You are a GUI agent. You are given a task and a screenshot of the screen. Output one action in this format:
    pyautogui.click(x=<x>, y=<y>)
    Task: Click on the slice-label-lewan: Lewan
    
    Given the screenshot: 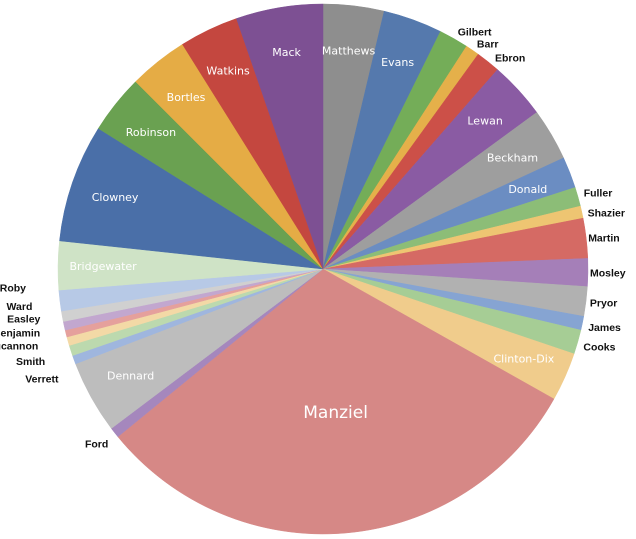 What is the action you would take?
    pyautogui.click(x=484, y=120)
    